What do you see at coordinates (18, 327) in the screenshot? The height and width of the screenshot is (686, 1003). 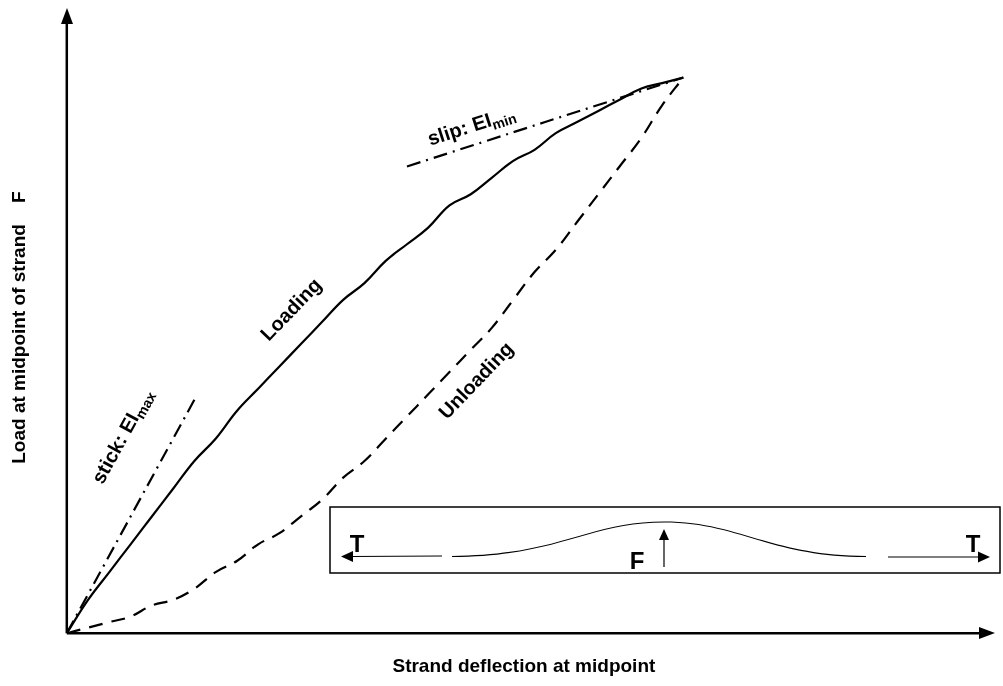 I see `y-axis-title: Load at midpoint of strand F` at bounding box center [18, 327].